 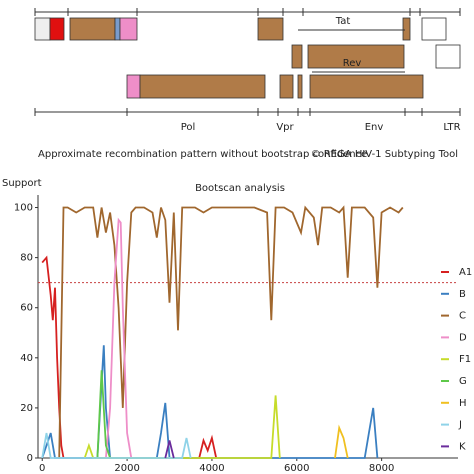 I want to click on legend-label: J, so click(x=460, y=425).